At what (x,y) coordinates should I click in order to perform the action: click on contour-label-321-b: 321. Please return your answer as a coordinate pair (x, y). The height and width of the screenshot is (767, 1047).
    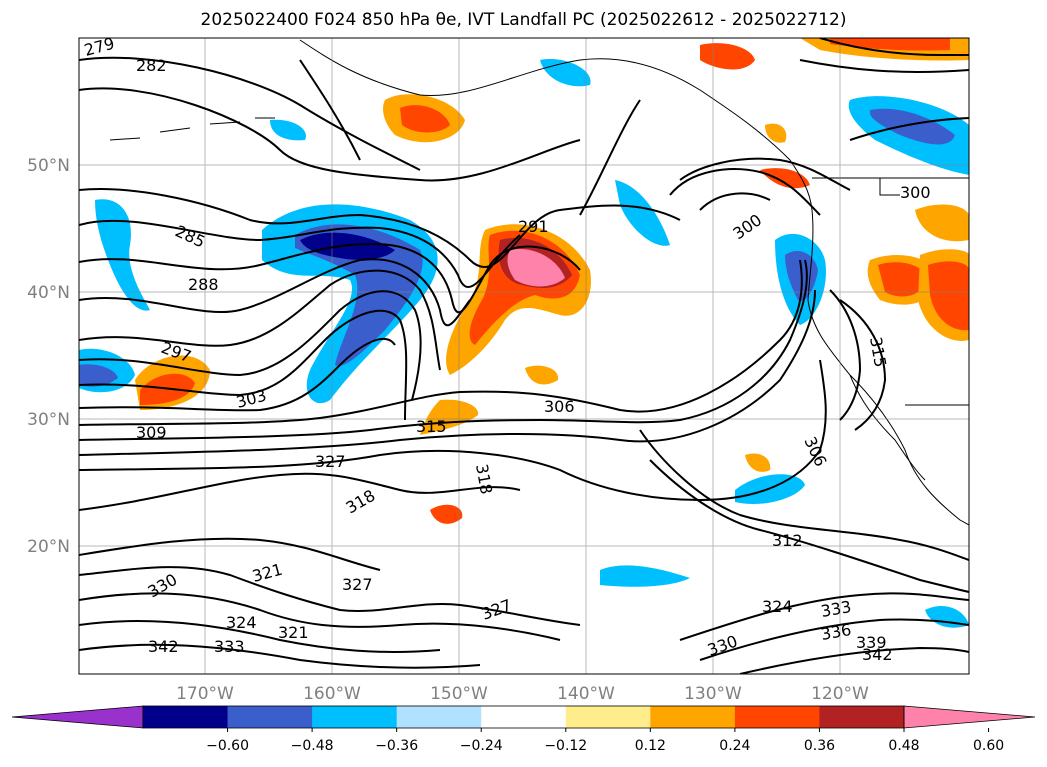
    Looking at the image, I should click on (293, 632).